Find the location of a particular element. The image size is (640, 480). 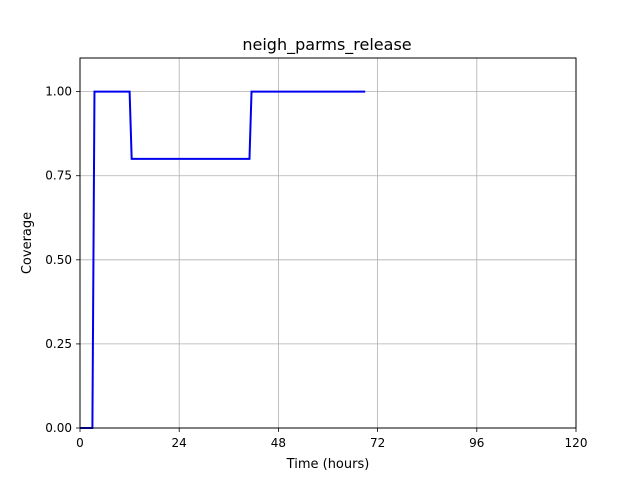

y-tick-label: 0.25 is located at coordinates (58, 344).